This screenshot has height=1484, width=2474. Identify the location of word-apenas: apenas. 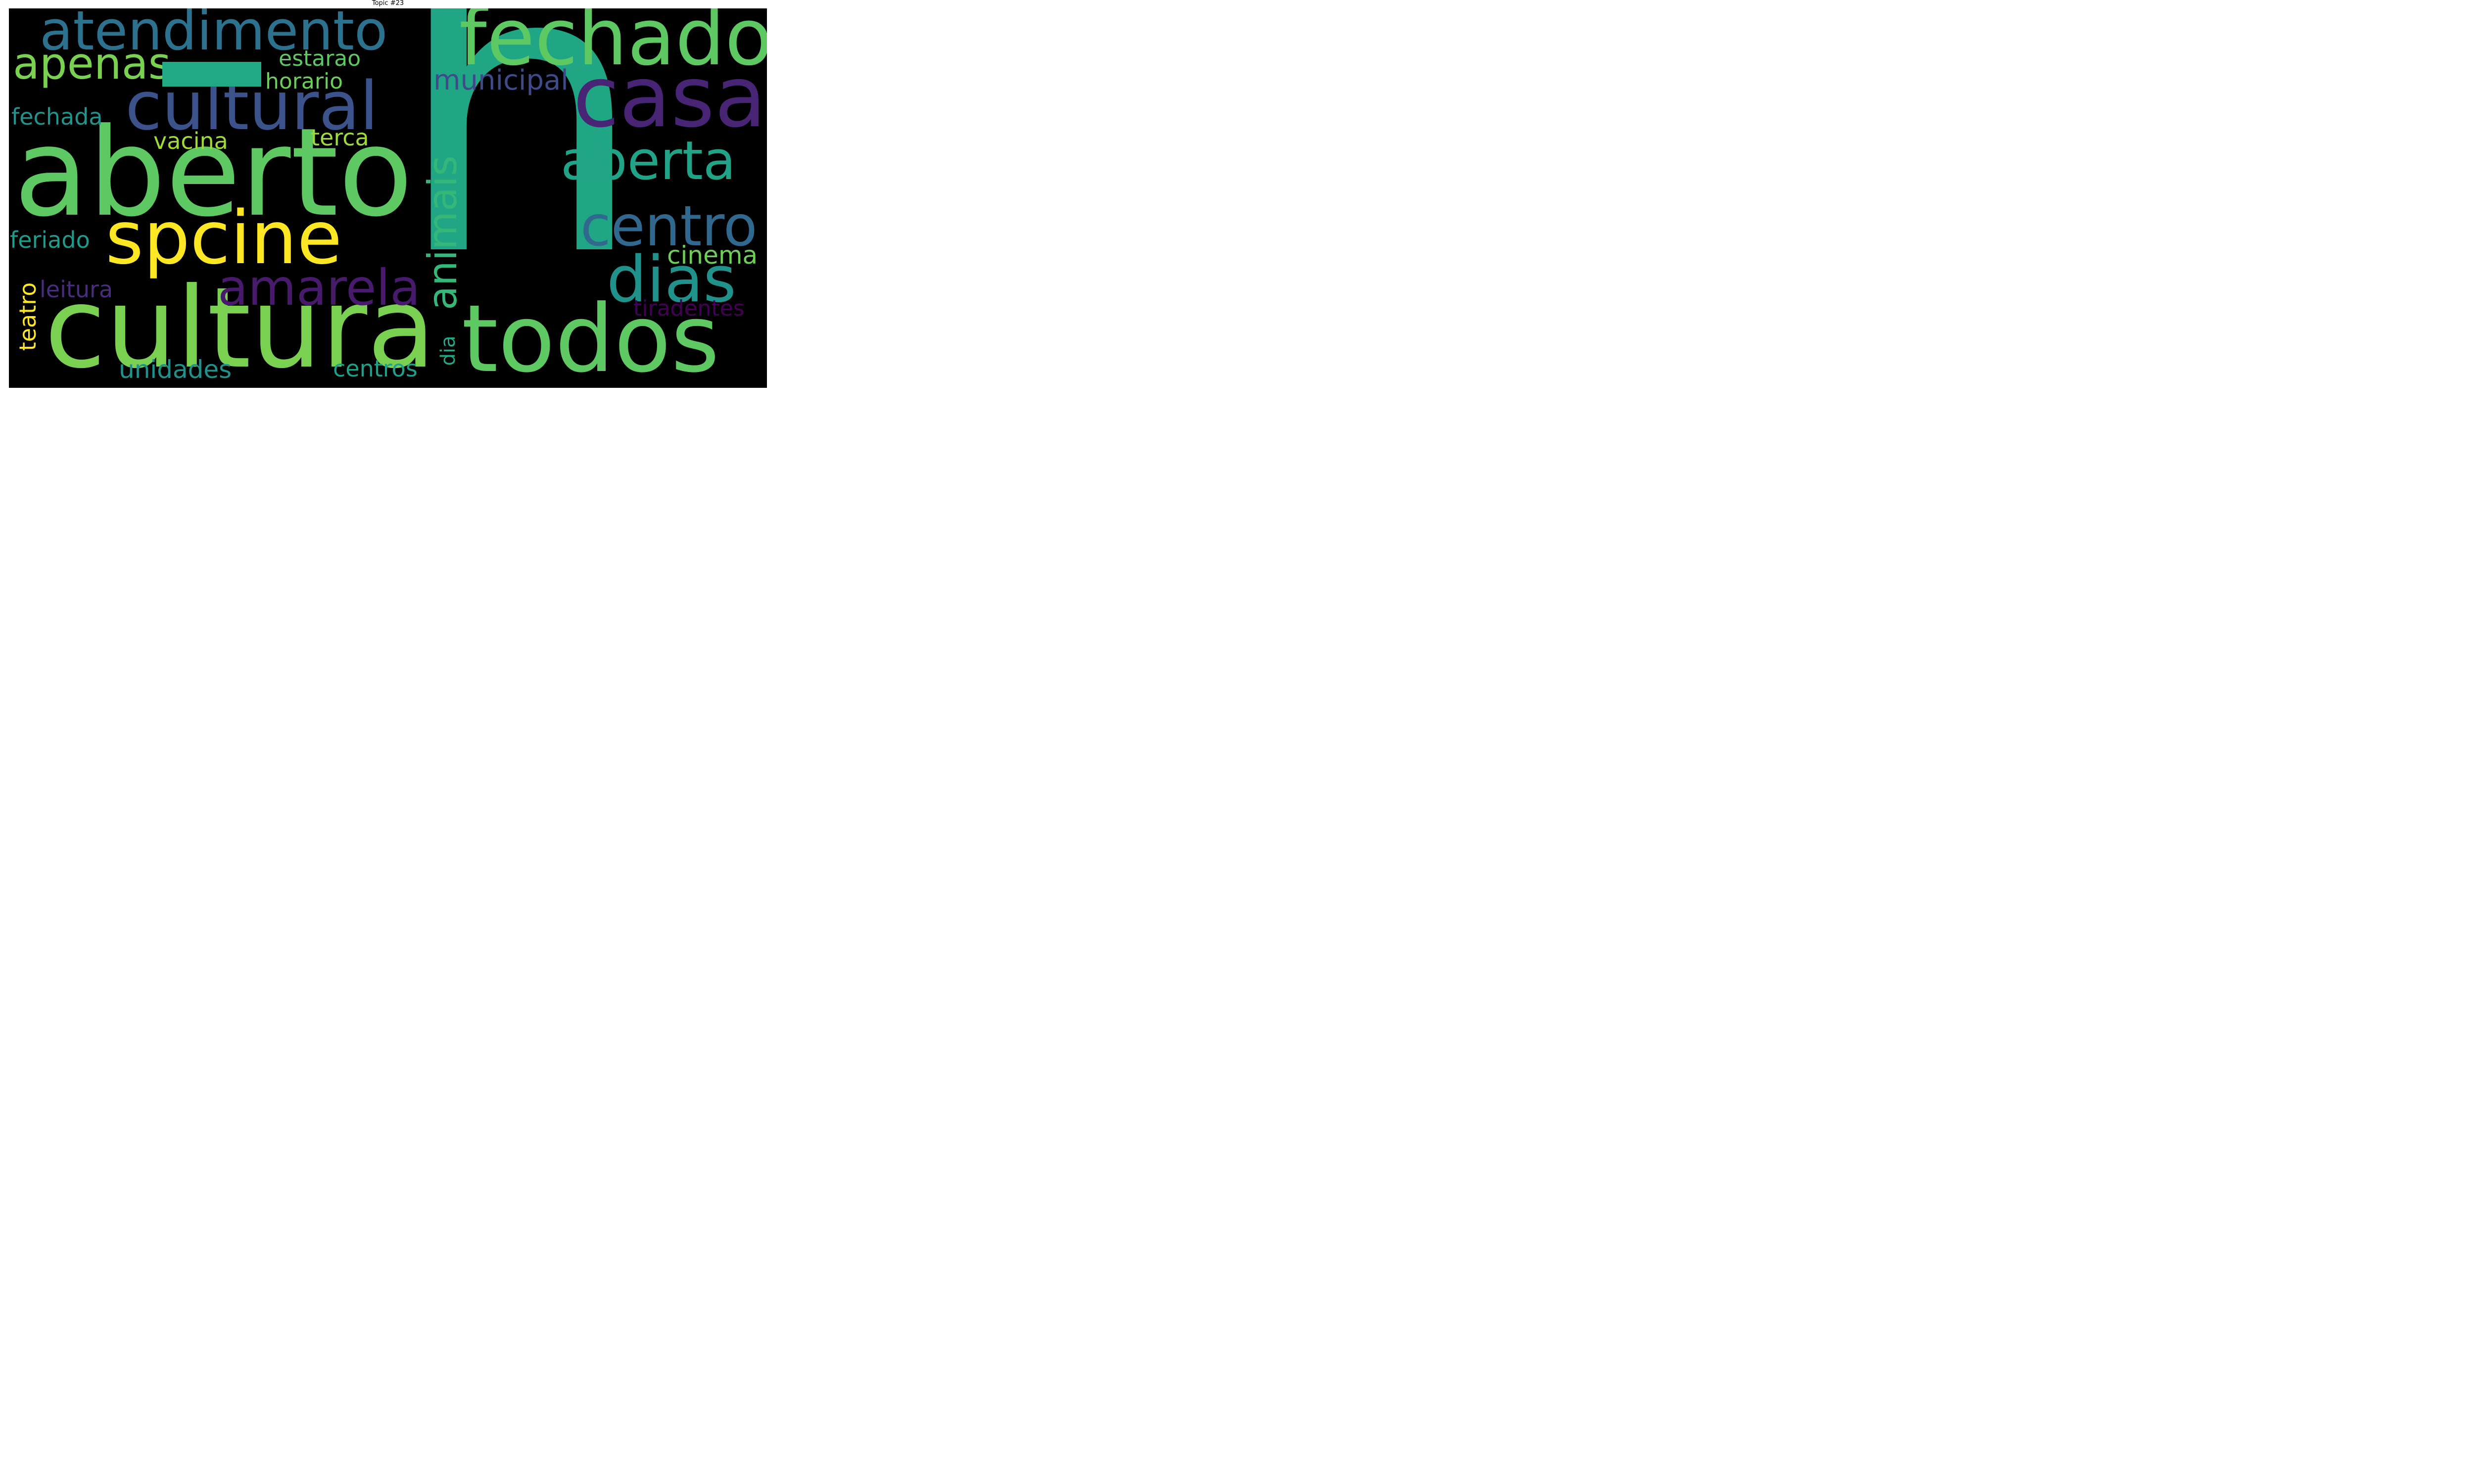
(92, 63).